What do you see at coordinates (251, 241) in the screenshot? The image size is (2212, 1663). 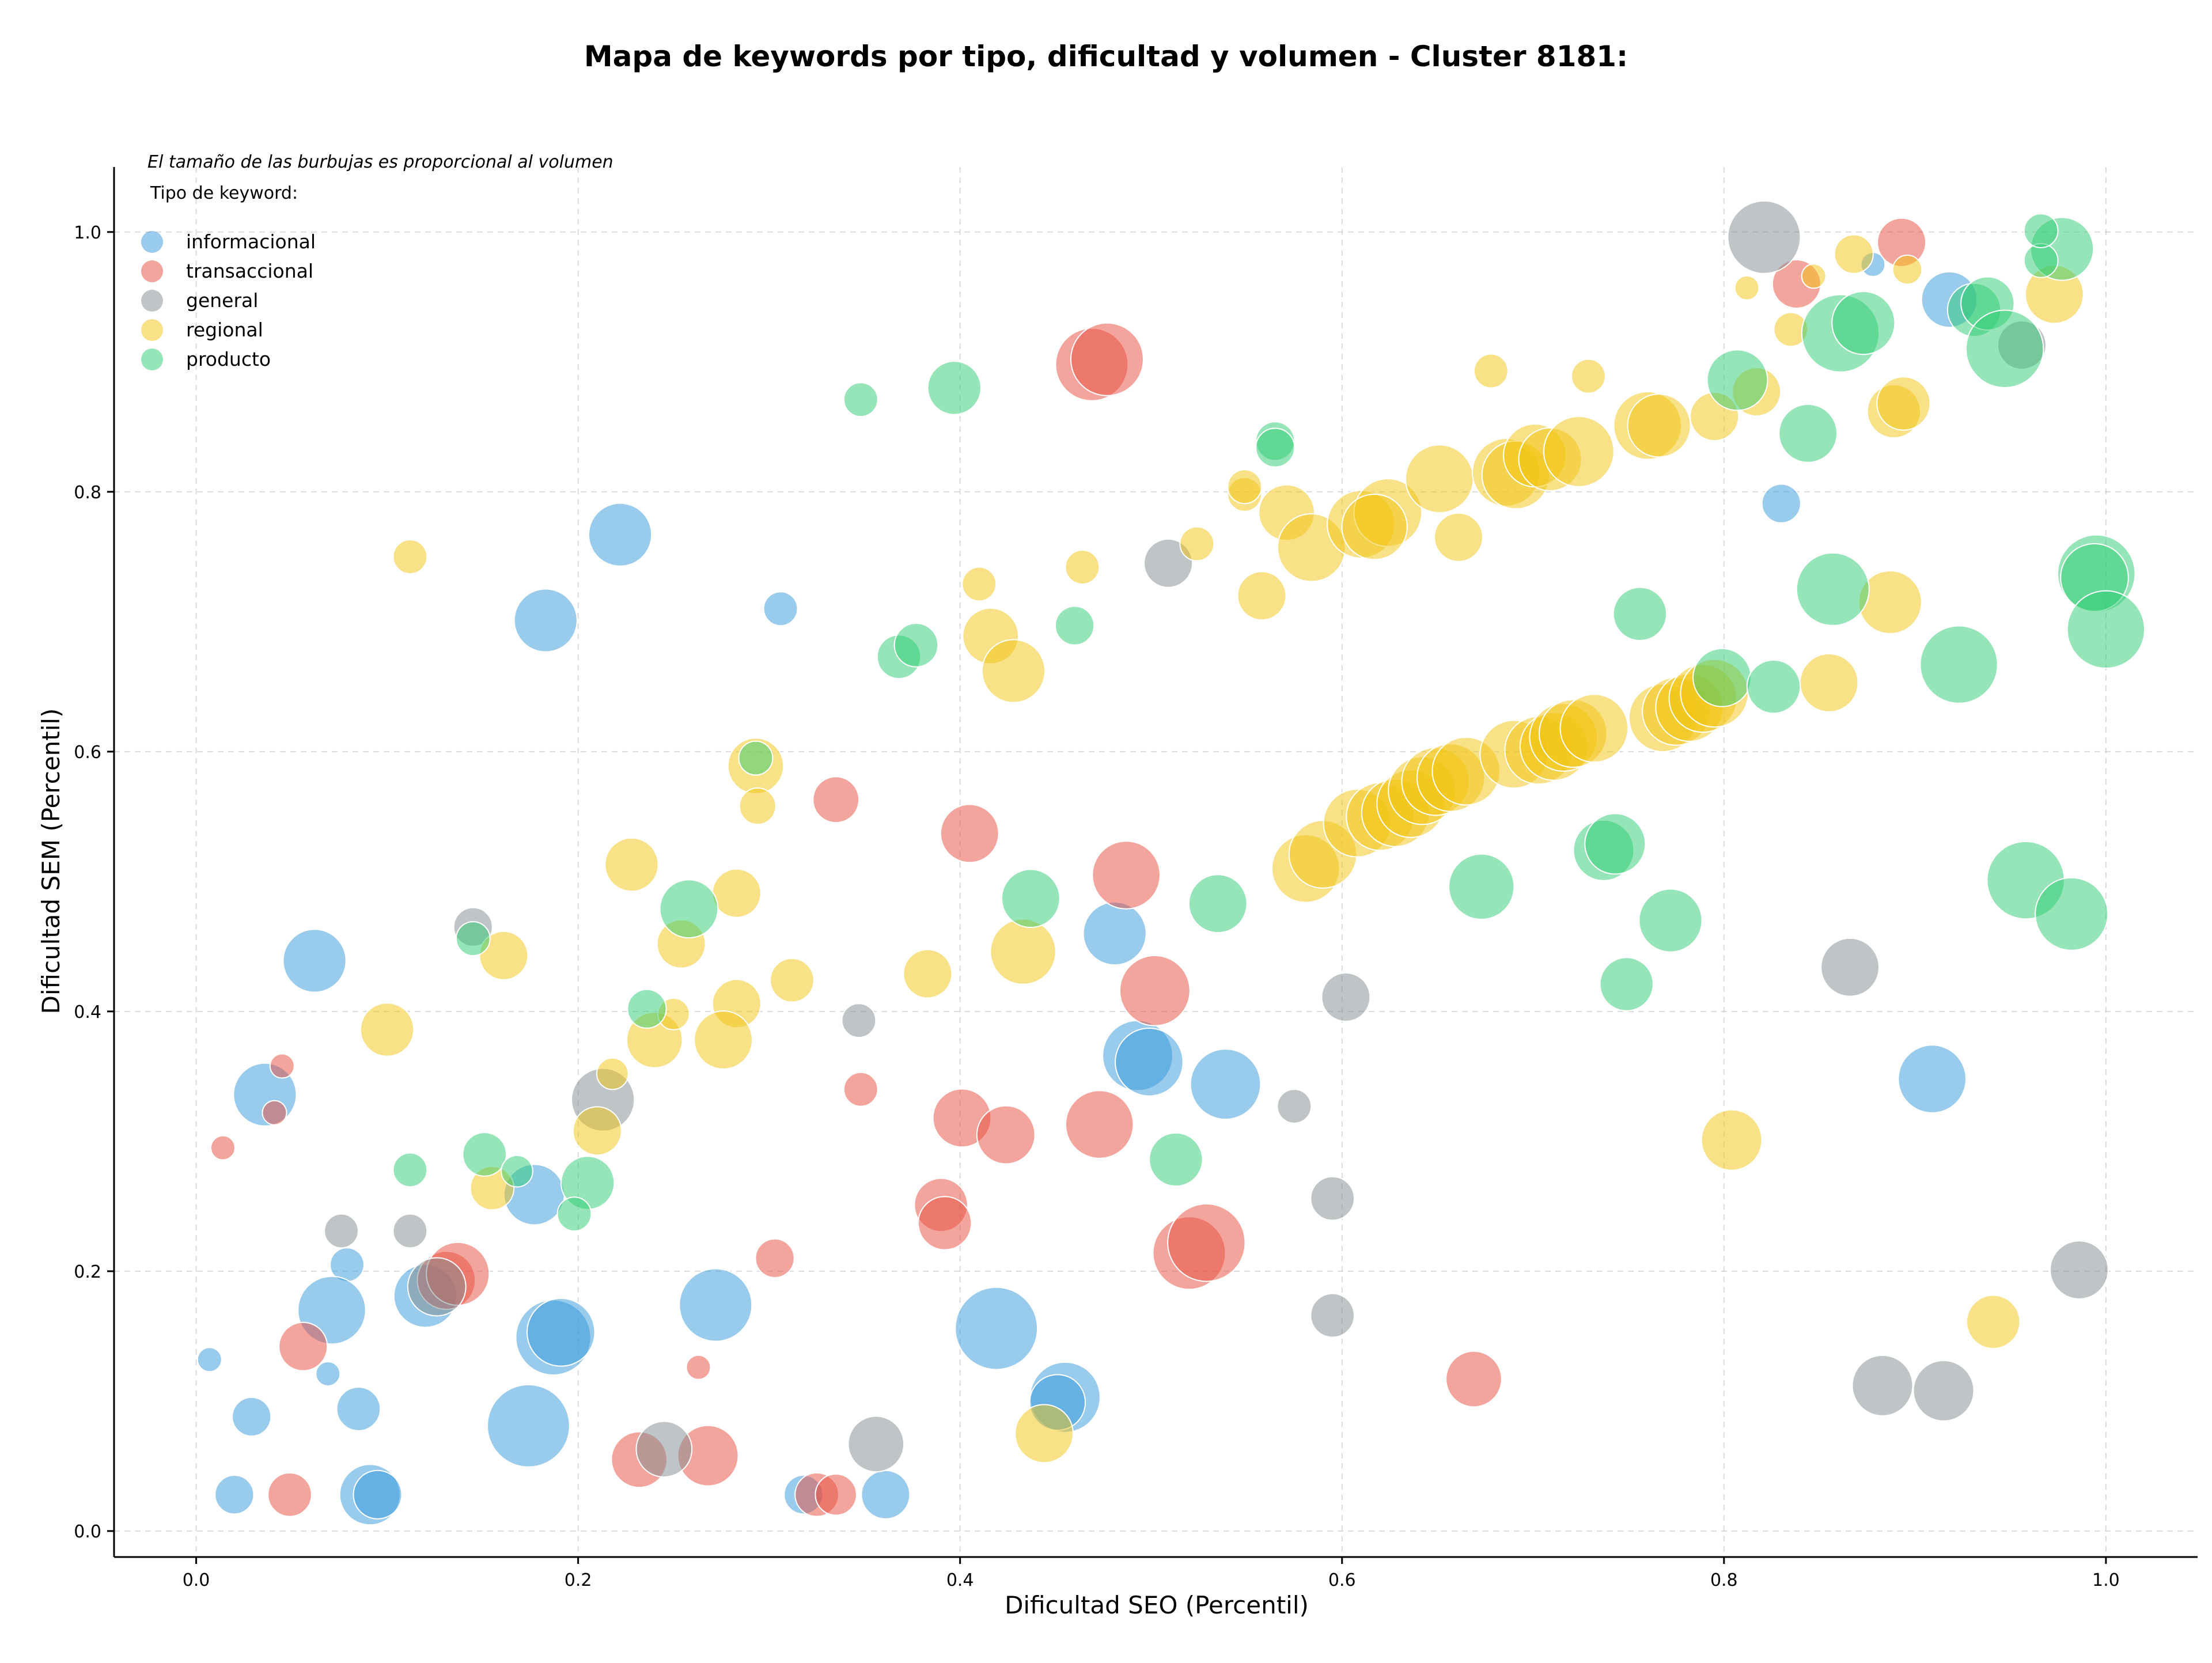 I see `legend-label-informacional: informacional` at bounding box center [251, 241].